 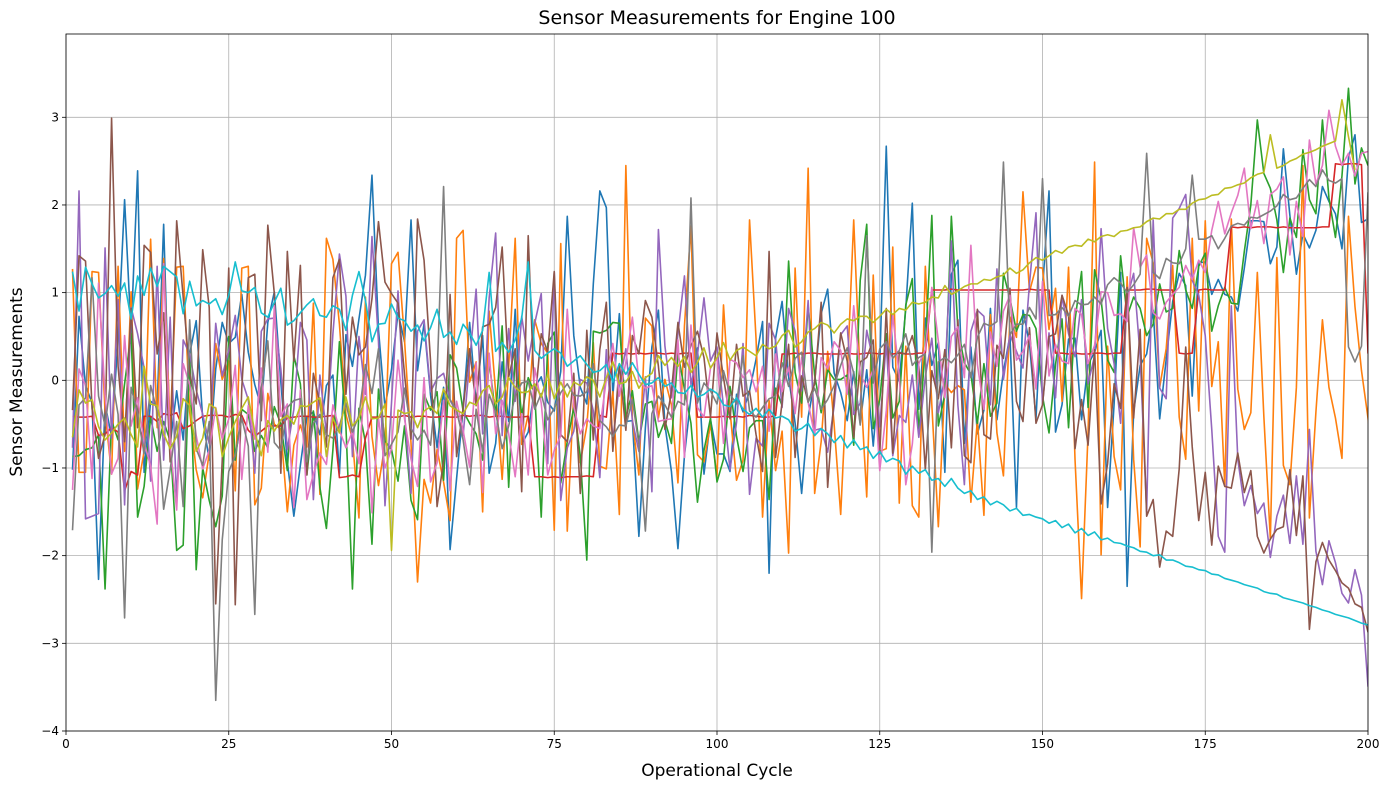 I want to click on x-tick-label: 100, so click(x=717, y=744).